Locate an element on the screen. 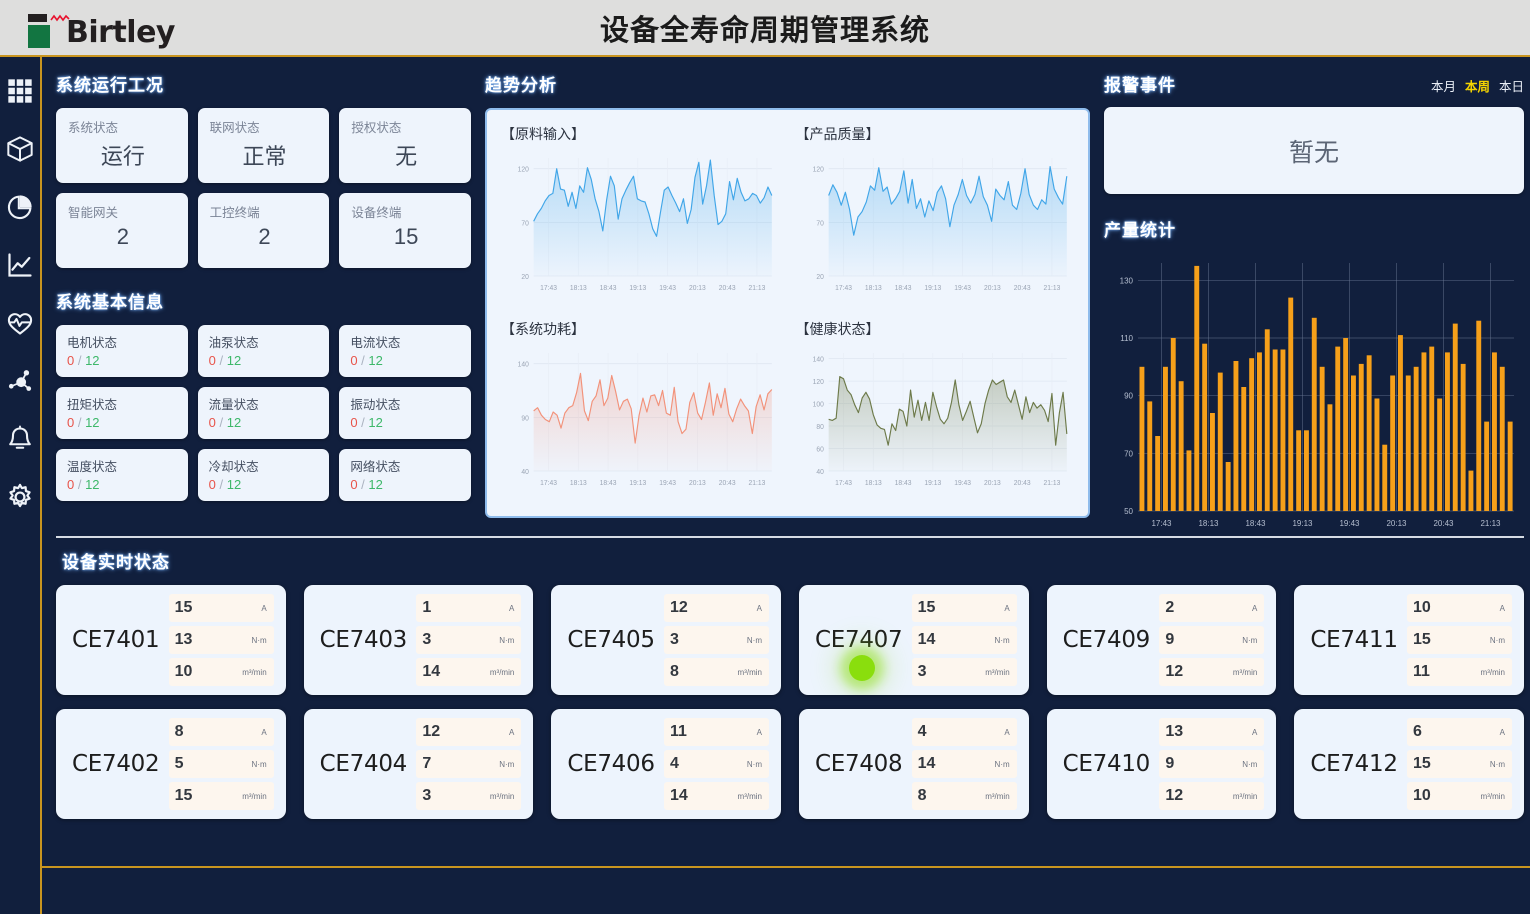  device-card: CE7411 10 A 15 N·m 11 m³/min is located at coordinates (1409, 640).